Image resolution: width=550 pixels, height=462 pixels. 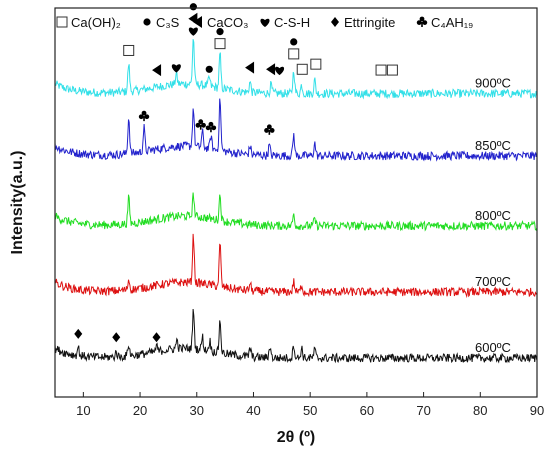 What do you see at coordinates (140, 410) in the screenshot?
I see `x-tick-label: 20` at bounding box center [140, 410].